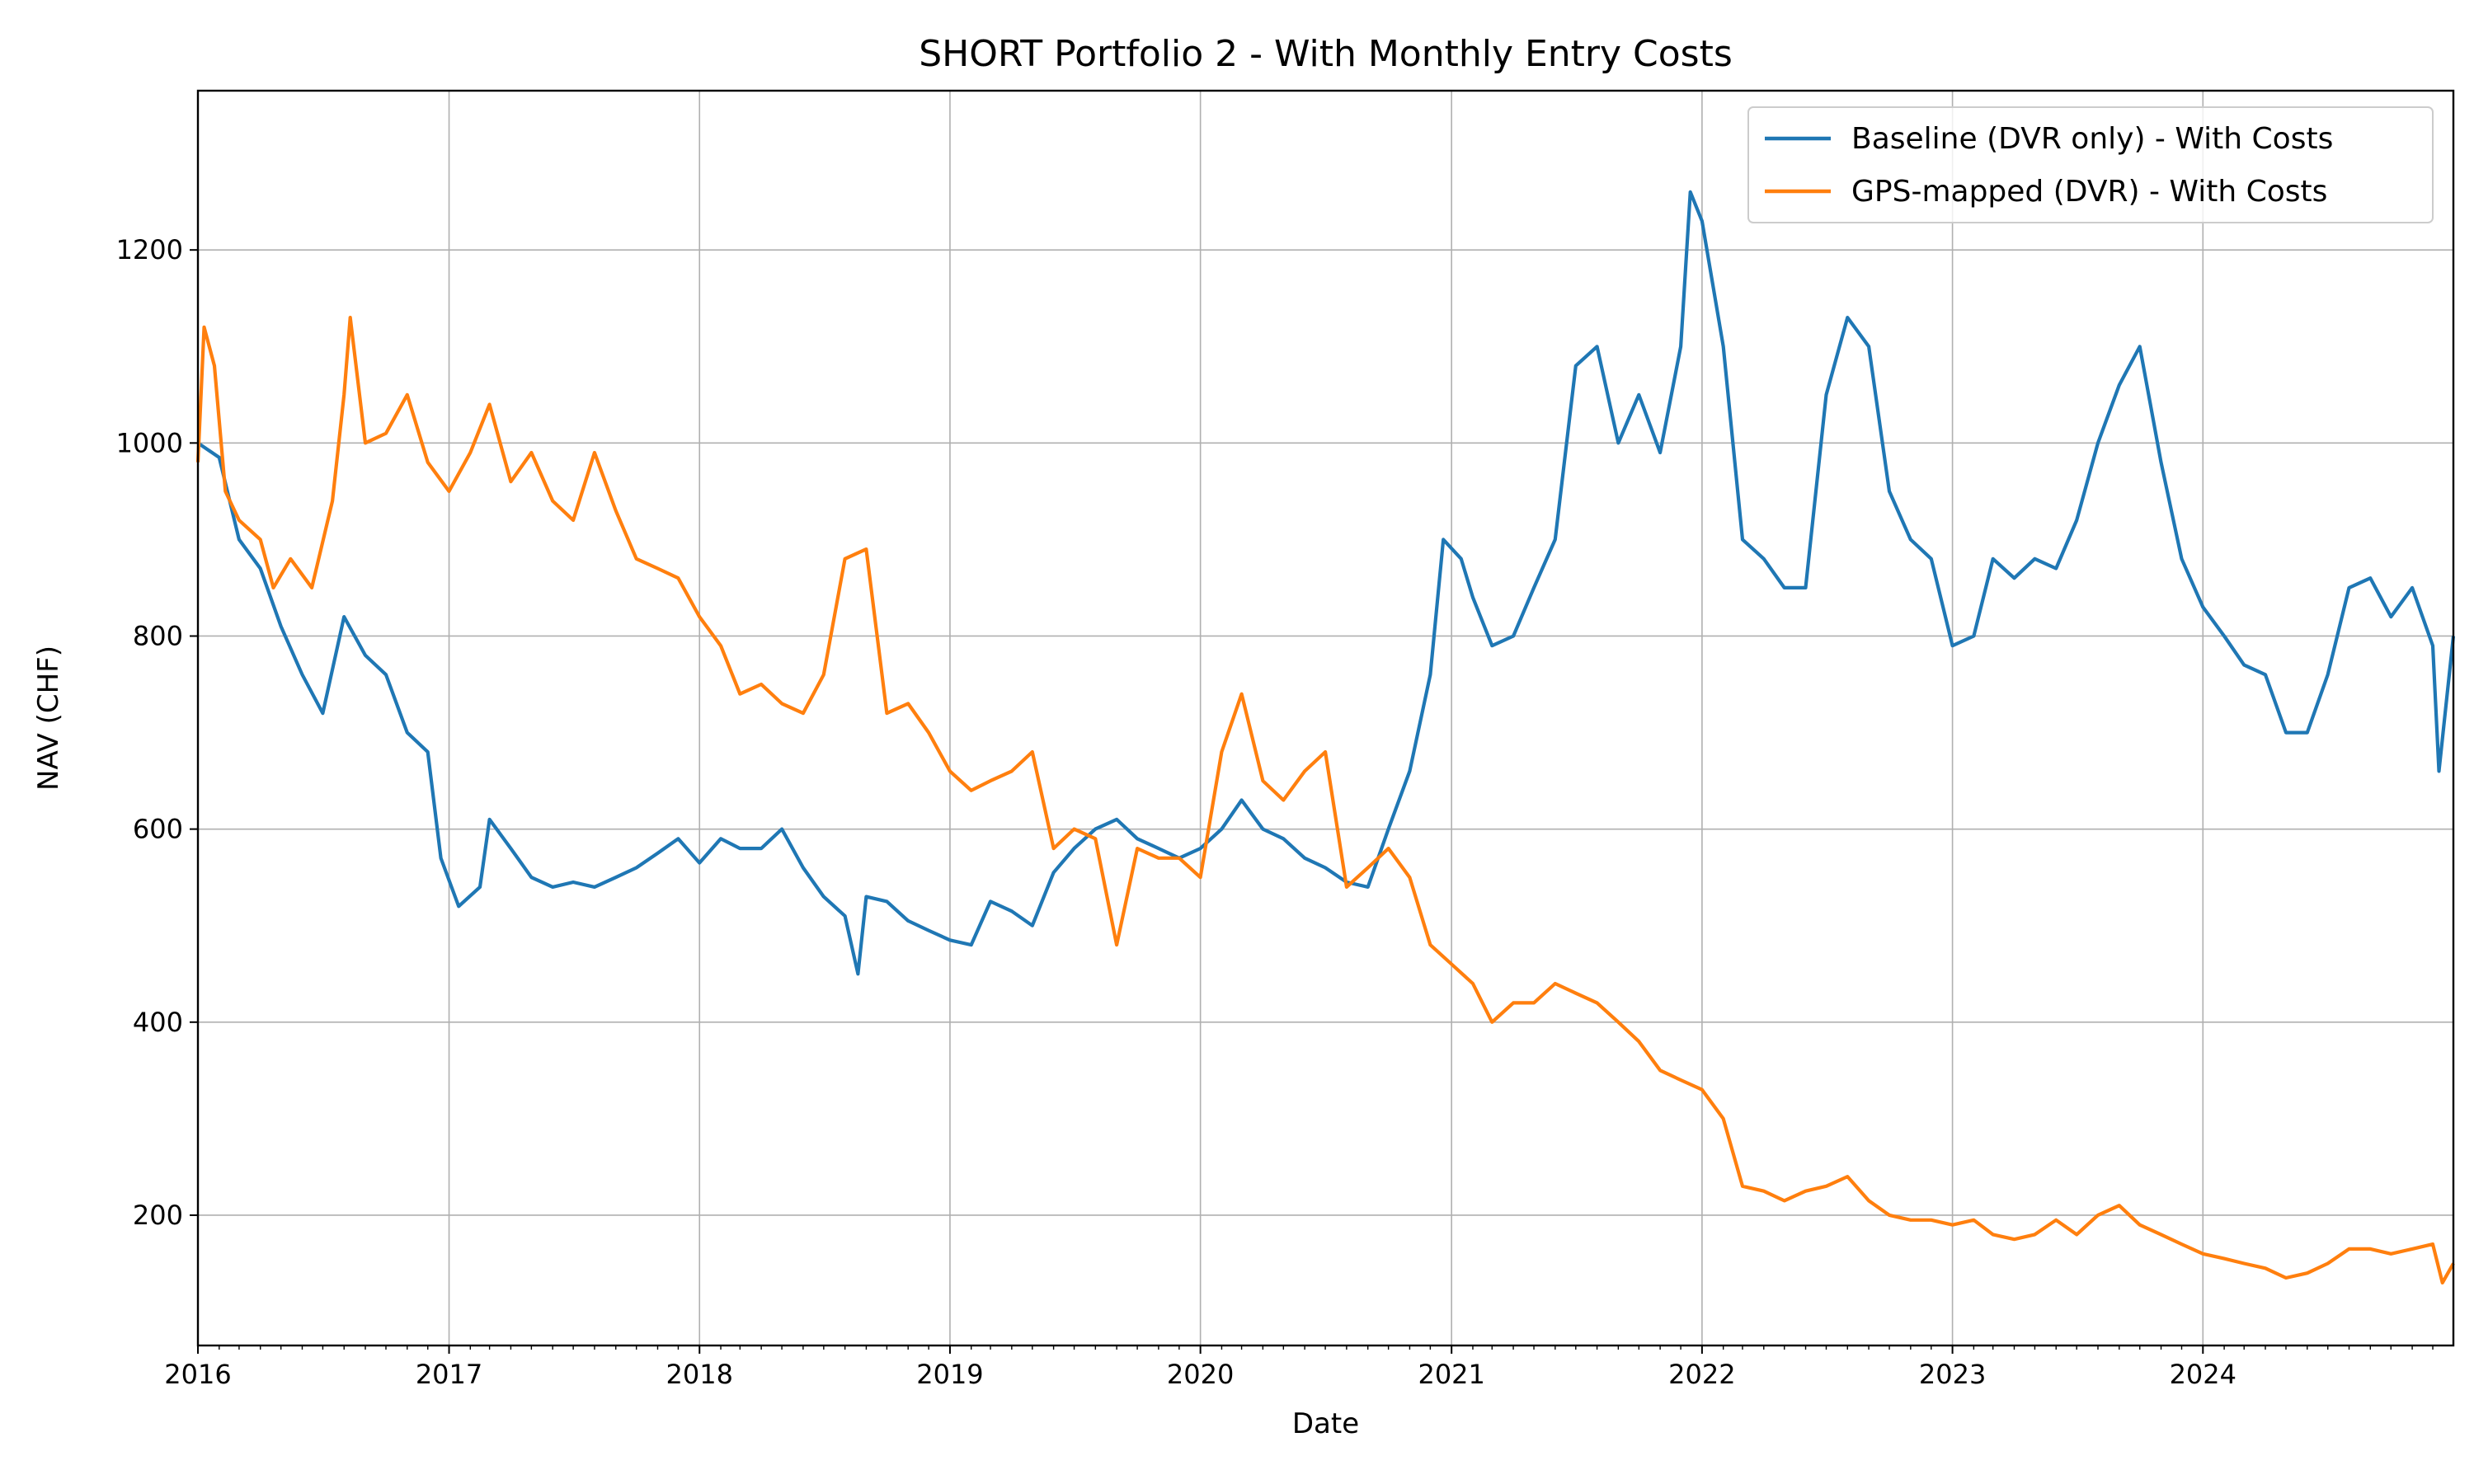  What do you see at coordinates (158, 1022) in the screenshot?
I see `y-tick-label: 400` at bounding box center [158, 1022].